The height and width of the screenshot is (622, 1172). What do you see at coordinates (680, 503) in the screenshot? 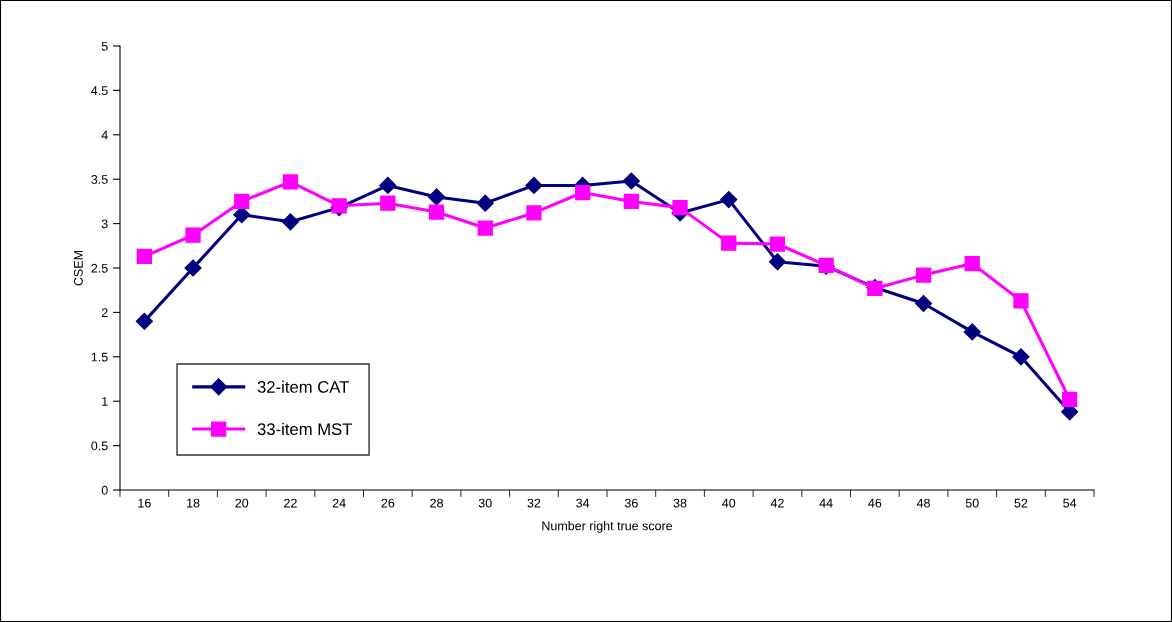
I see `x-tick-label: 38` at bounding box center [680, 503].